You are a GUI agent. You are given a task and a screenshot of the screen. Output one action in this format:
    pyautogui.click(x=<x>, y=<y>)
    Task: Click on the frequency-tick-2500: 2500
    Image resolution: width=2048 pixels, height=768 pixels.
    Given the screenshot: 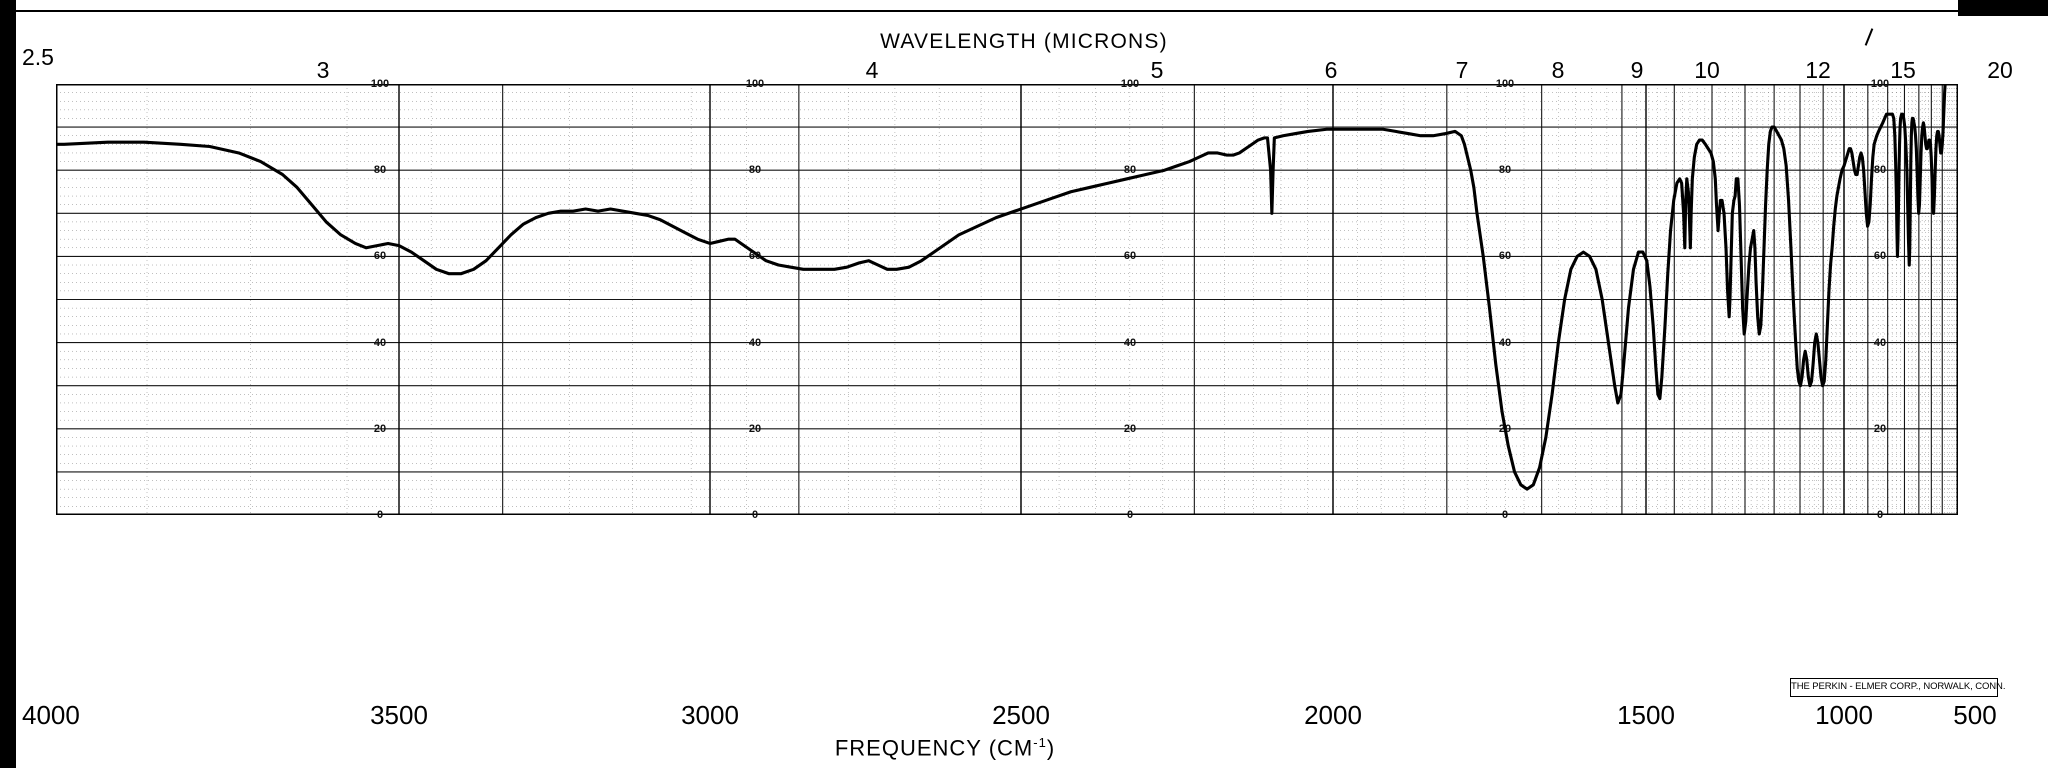 What is the action you would take?
    pyautogui.click(x=1021, y=715)
    